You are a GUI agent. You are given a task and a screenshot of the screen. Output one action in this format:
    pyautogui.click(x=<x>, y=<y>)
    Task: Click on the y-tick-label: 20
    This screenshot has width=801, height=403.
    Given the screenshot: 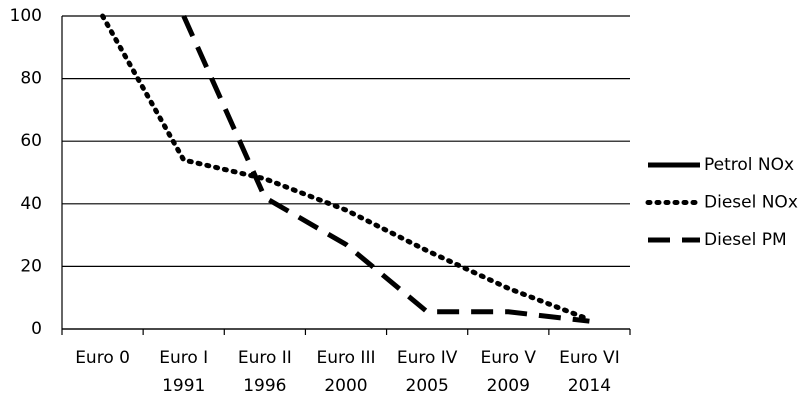 What is the action you would take?
    pyautogui.click(x=31, y=266)
    